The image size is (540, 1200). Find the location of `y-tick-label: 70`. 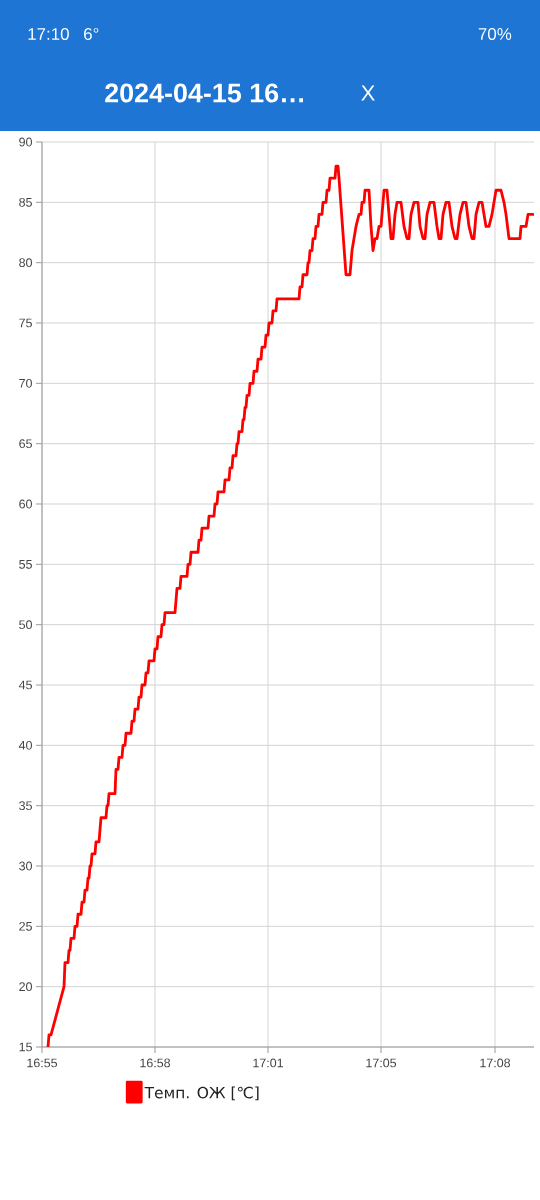

y-tick-label: 70 is located at coordinates (25, 383).